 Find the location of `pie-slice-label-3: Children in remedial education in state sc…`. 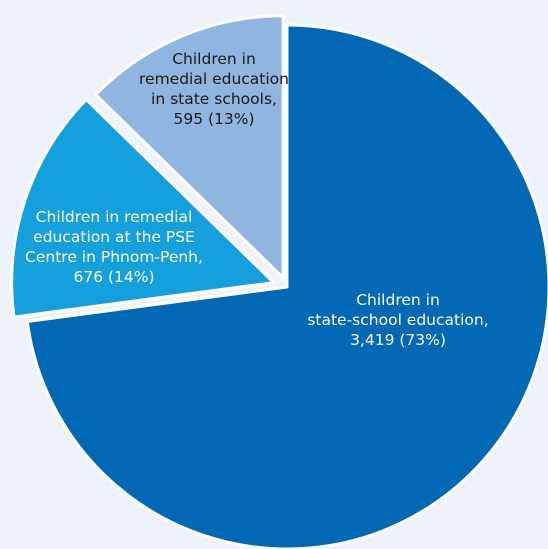

pie-slice-label-3: Children in remedial education in state sc… is located at coordinates (214, 89).